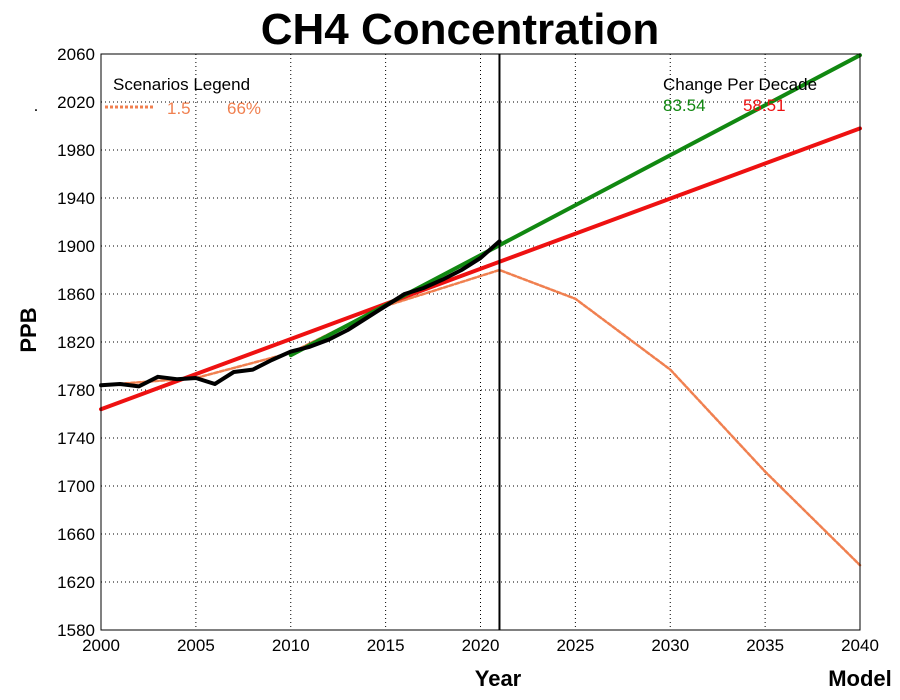 The width and height of the screenshot is (900, 700). I want to click on y-tick-label: 1740, so click(76, 438).